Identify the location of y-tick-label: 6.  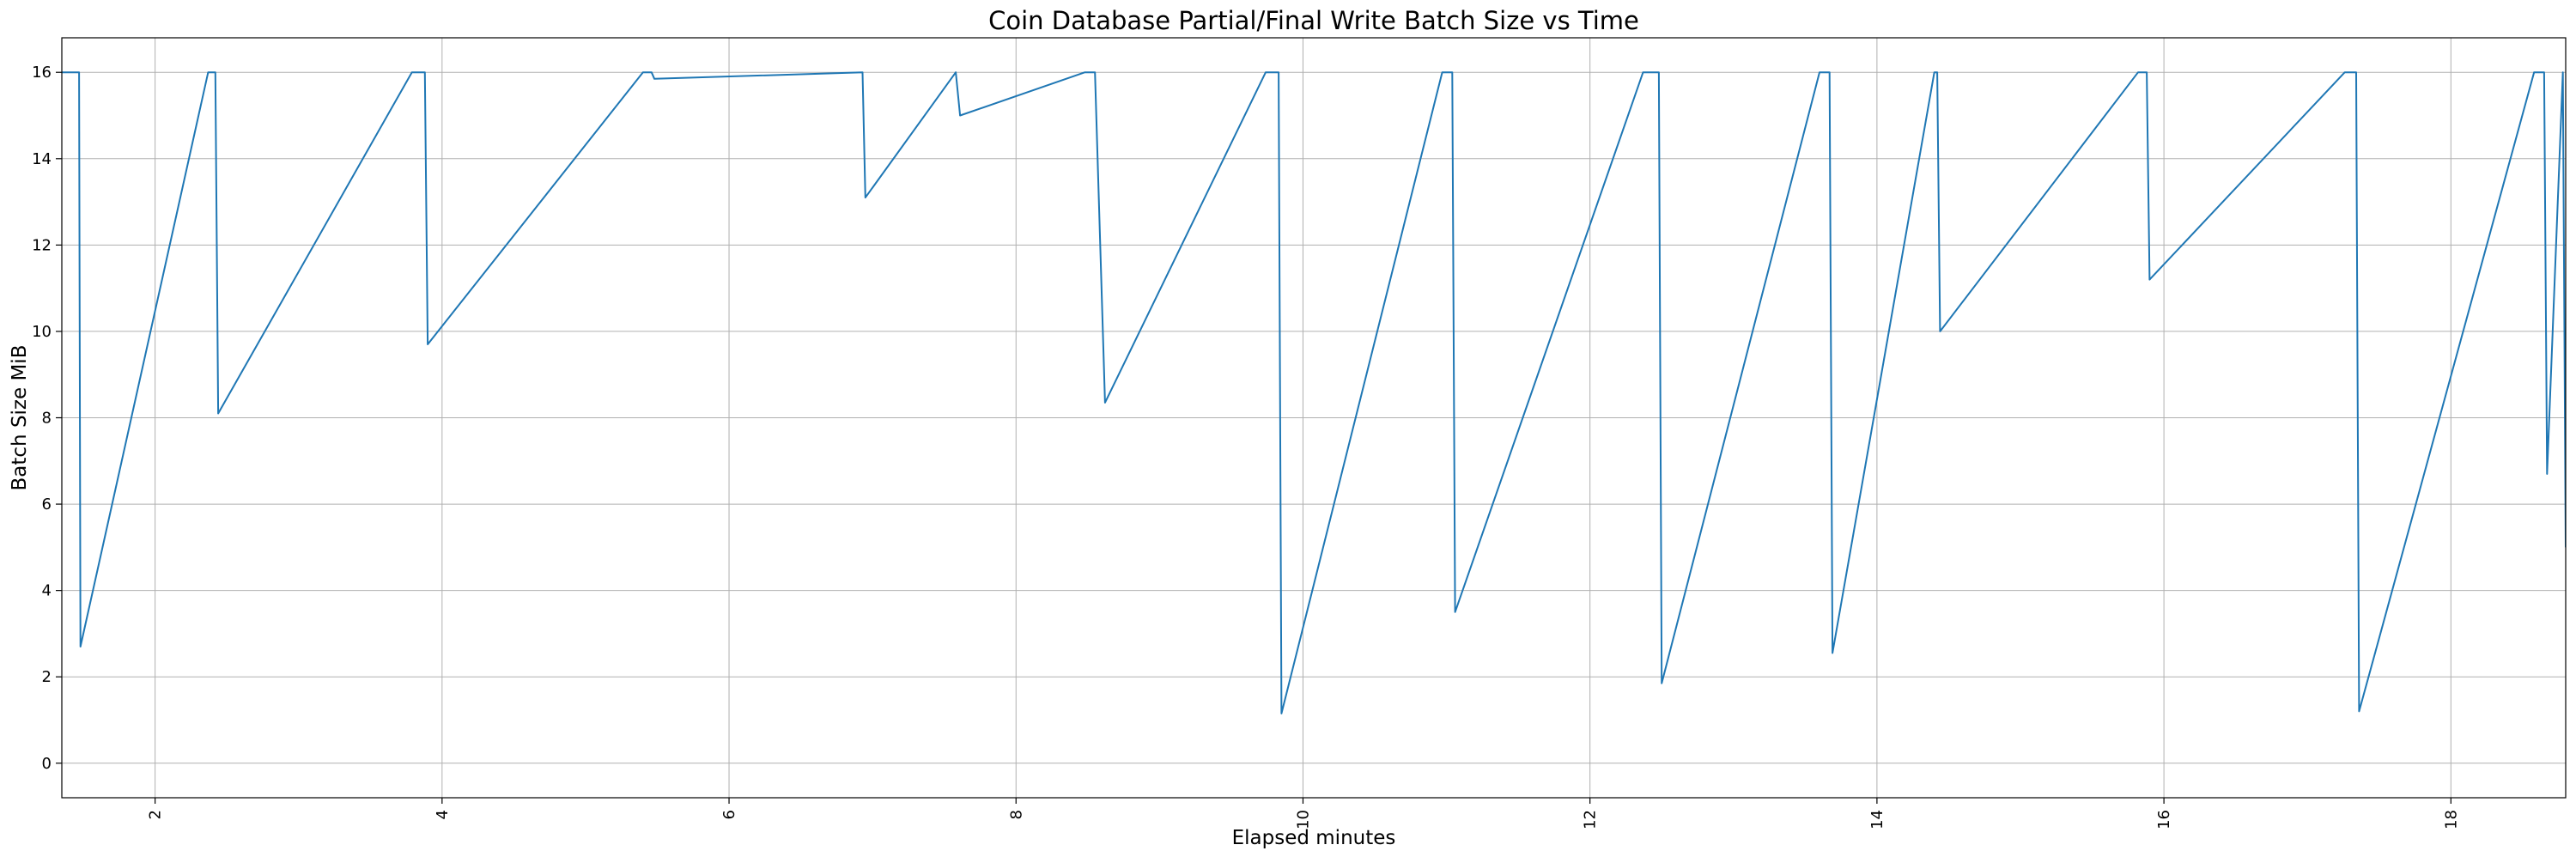
(47, 504).